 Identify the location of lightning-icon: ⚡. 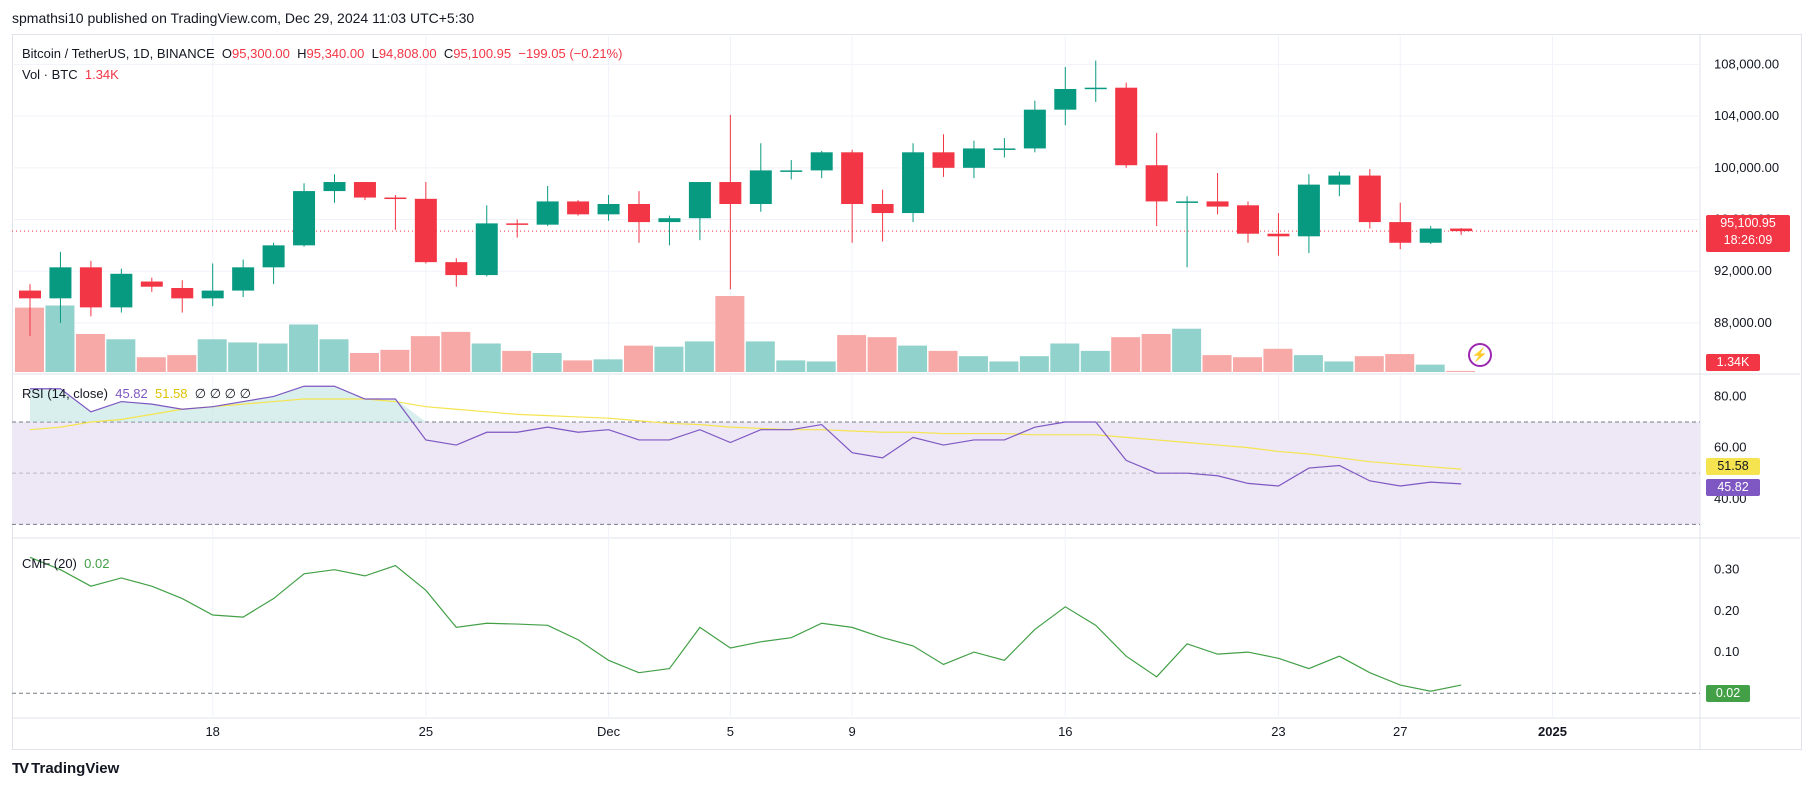
(1480, 355).